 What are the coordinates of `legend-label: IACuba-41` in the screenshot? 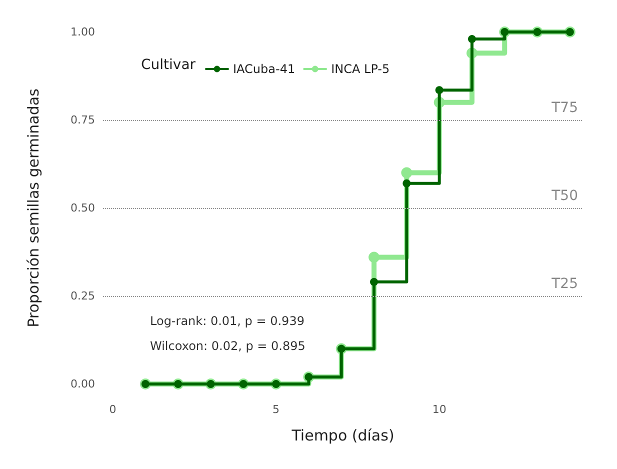 It's located at (264, 69).